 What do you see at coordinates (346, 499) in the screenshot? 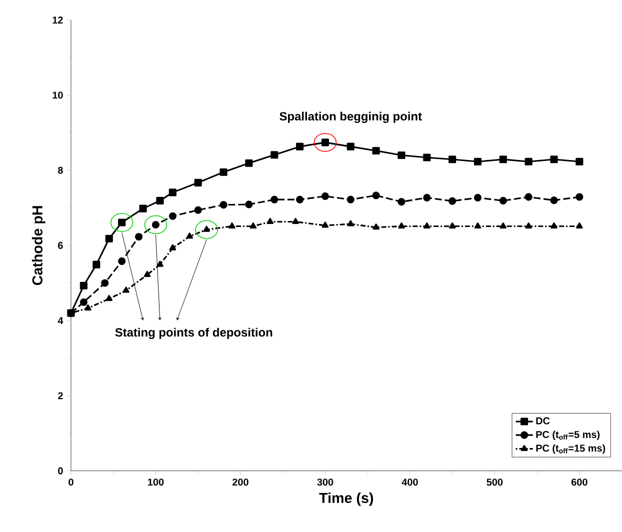
I see `x-axis-title: Time (s)` at bounding box center [346, 499].